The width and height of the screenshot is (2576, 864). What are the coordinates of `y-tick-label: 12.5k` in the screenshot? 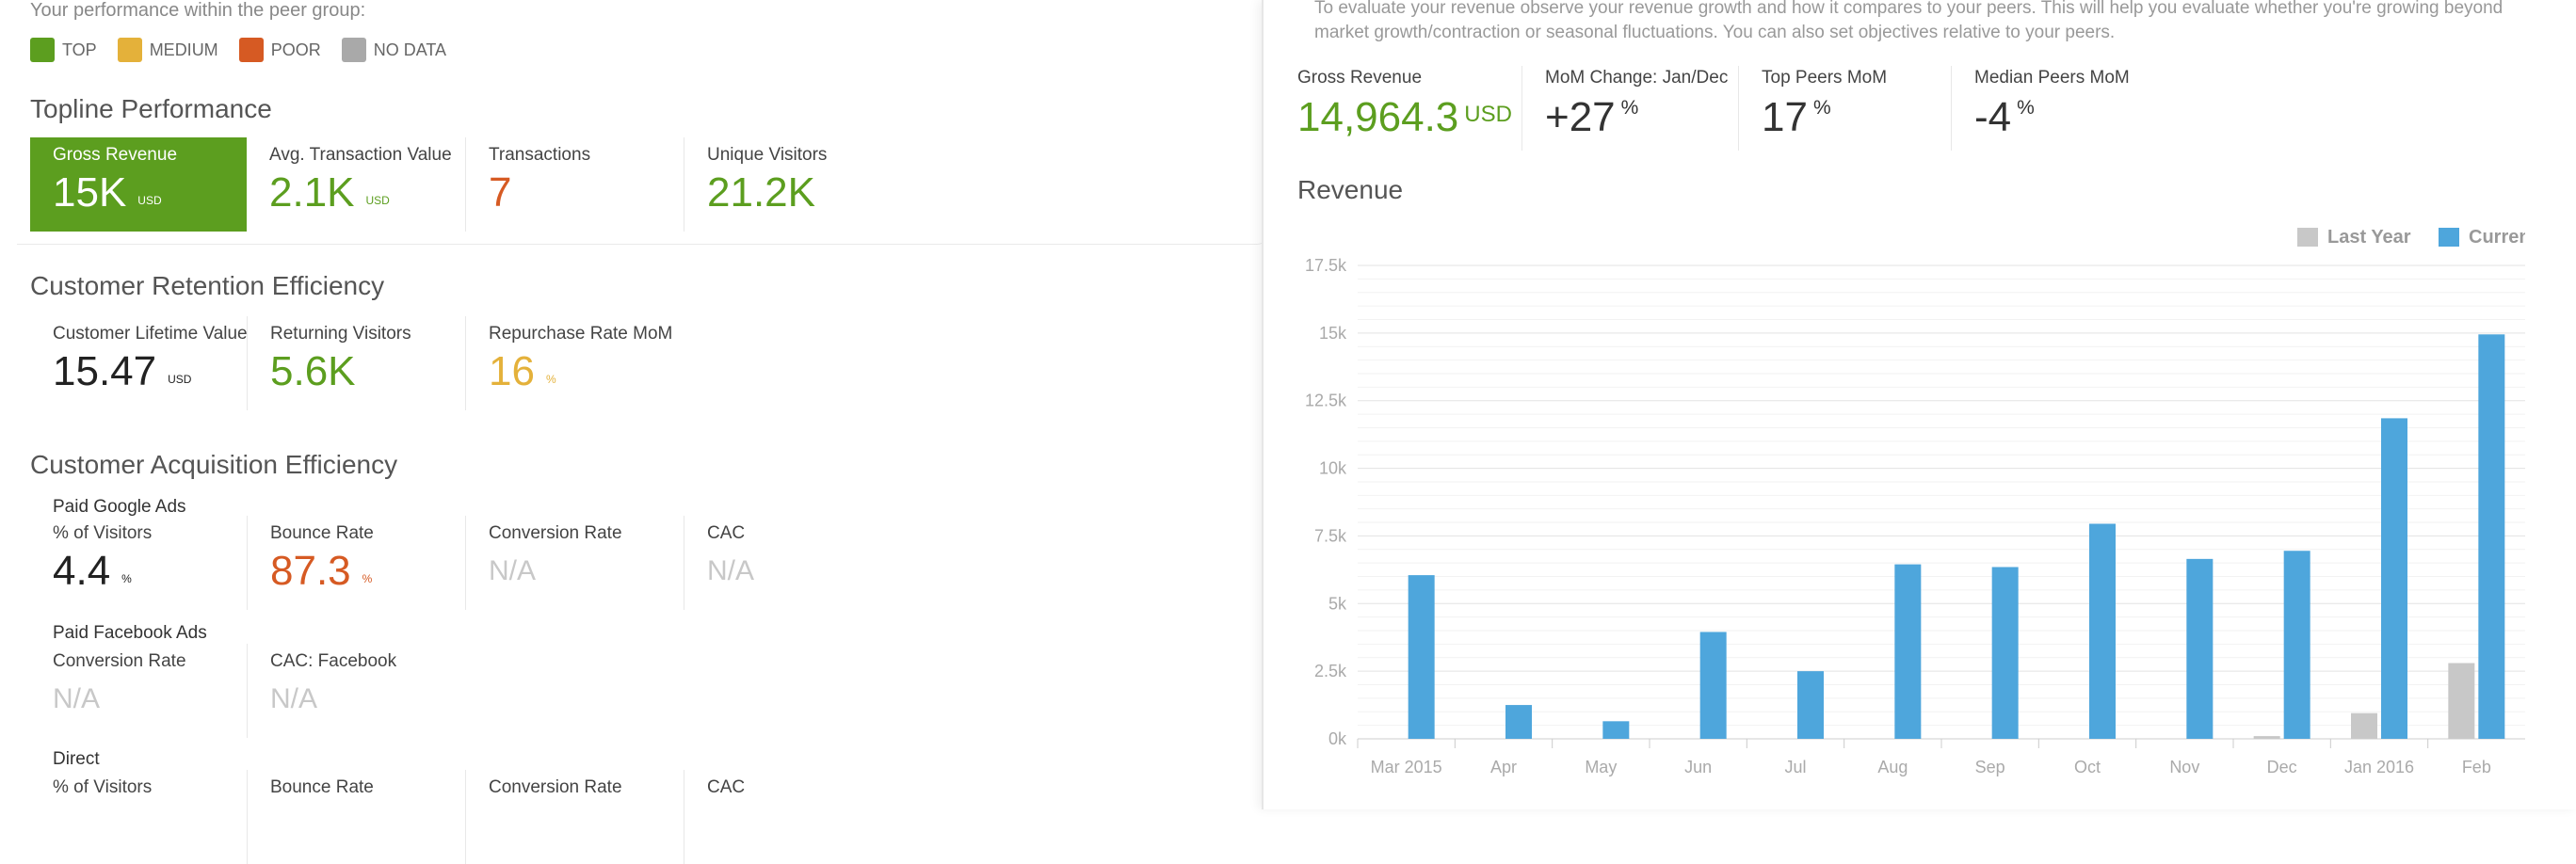 It's located at (1326, 401).